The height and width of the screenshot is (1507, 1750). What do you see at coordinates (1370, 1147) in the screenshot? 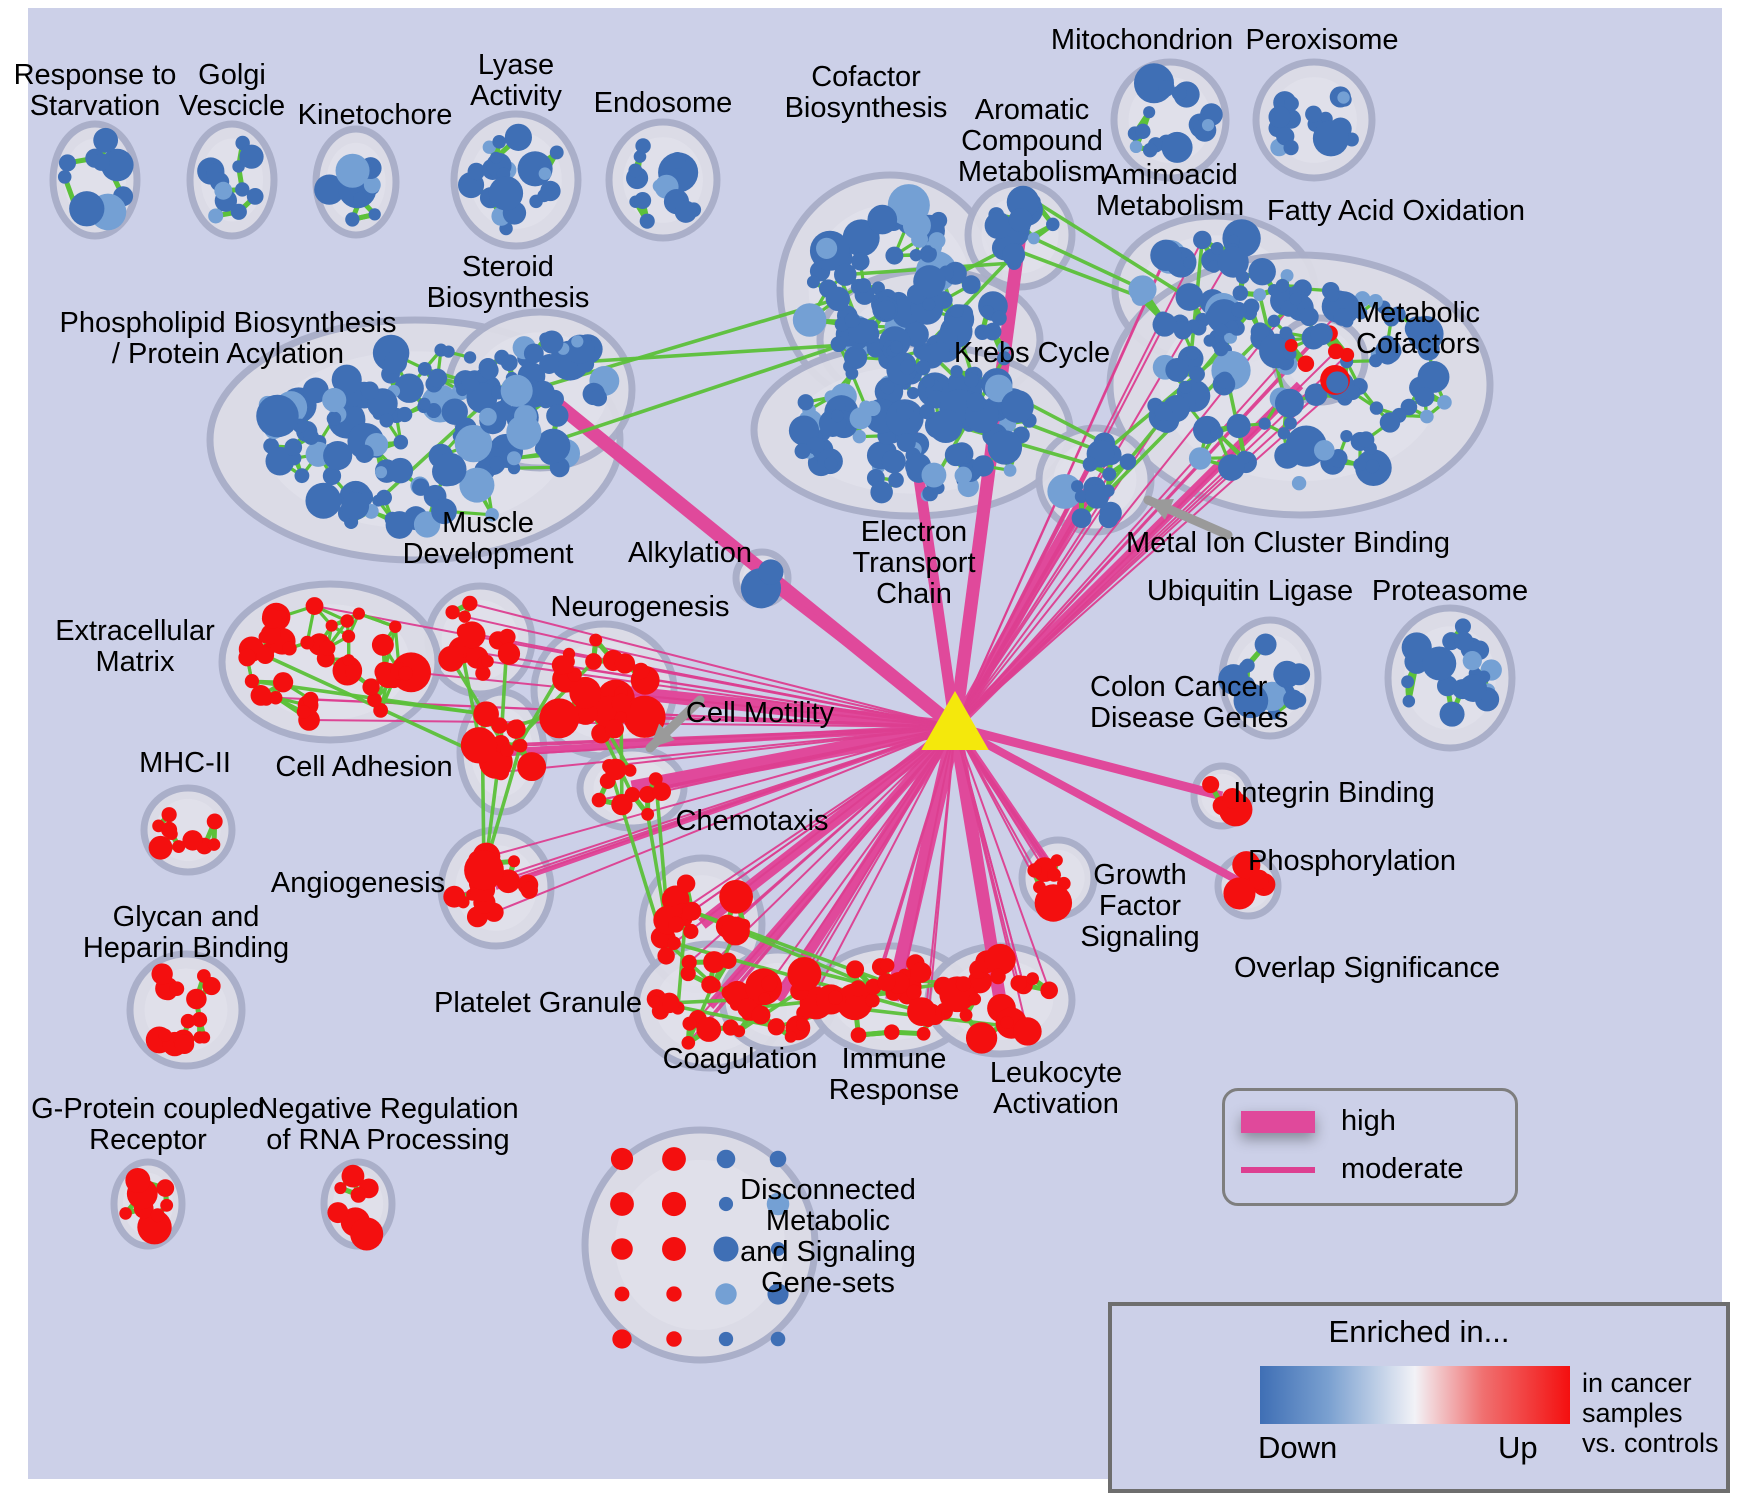
I see `overlap-significance-legend: high moderate` at bounding box center [1370, 1147].